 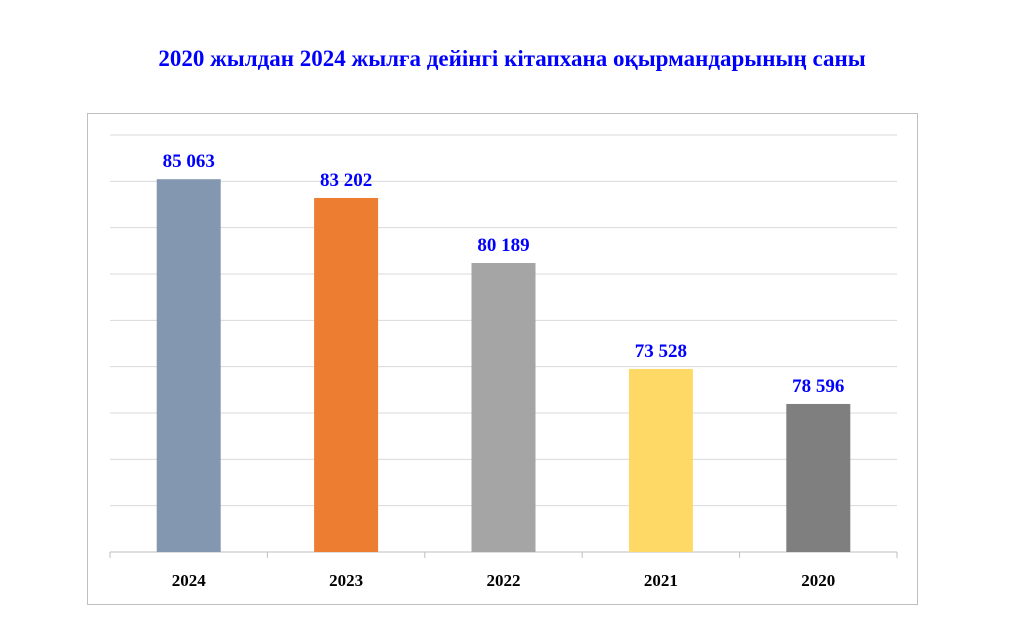 What do you see at coordinates (346, 580) in the screenshot?
I see `category-label-2023: 2023` at bounding box center [346, 580].